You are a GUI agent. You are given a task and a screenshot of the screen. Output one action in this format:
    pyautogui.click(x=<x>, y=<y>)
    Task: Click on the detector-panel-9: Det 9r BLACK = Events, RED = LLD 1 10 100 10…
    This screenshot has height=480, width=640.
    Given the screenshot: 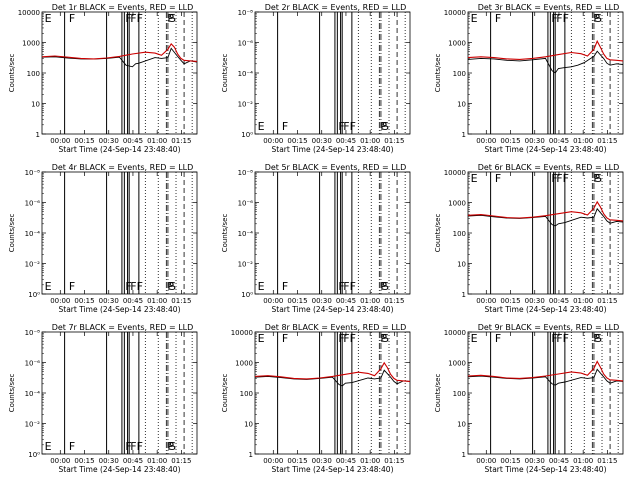 What is the action you would take?
    pyautogui.click(x=529, y=398)
    